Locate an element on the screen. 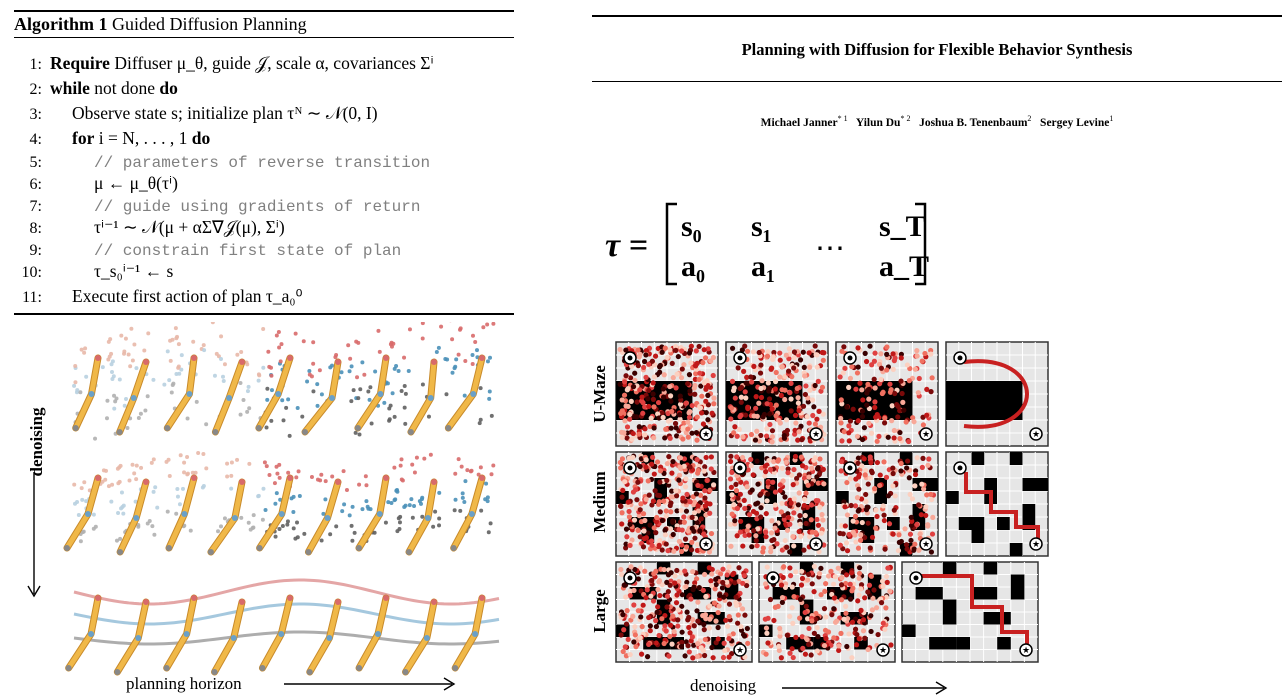 The height and width of the screenshot is (698, 1284). line-text: μ ← μ_θ(τⁱ) is located at coordinates (136, 183).